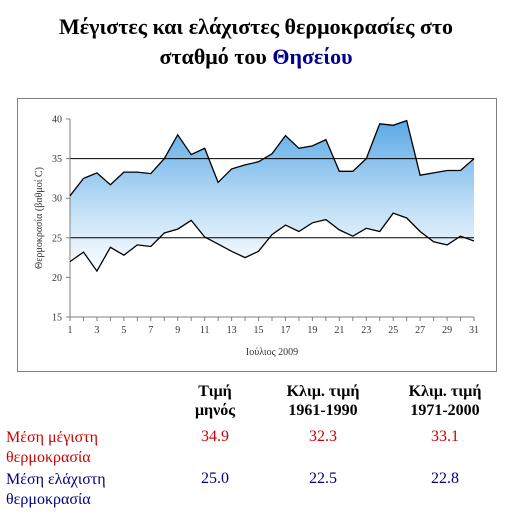  I want to click on x-tick-label-5: 5, so click(123, 330).